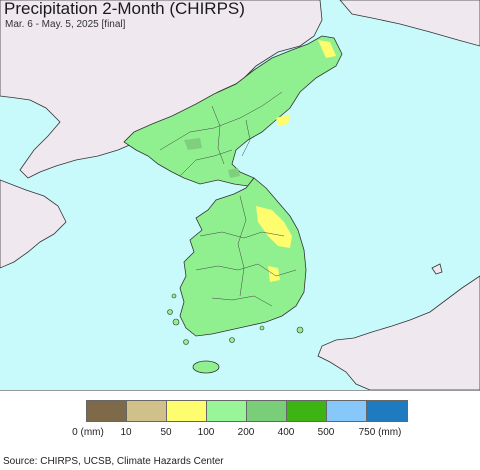 The height and width of the screenshot is (470, 480). What do you see at coordinates (326, 432) in the screenshot?
I see `legend-label: 500` at bounding box center [326, 432].